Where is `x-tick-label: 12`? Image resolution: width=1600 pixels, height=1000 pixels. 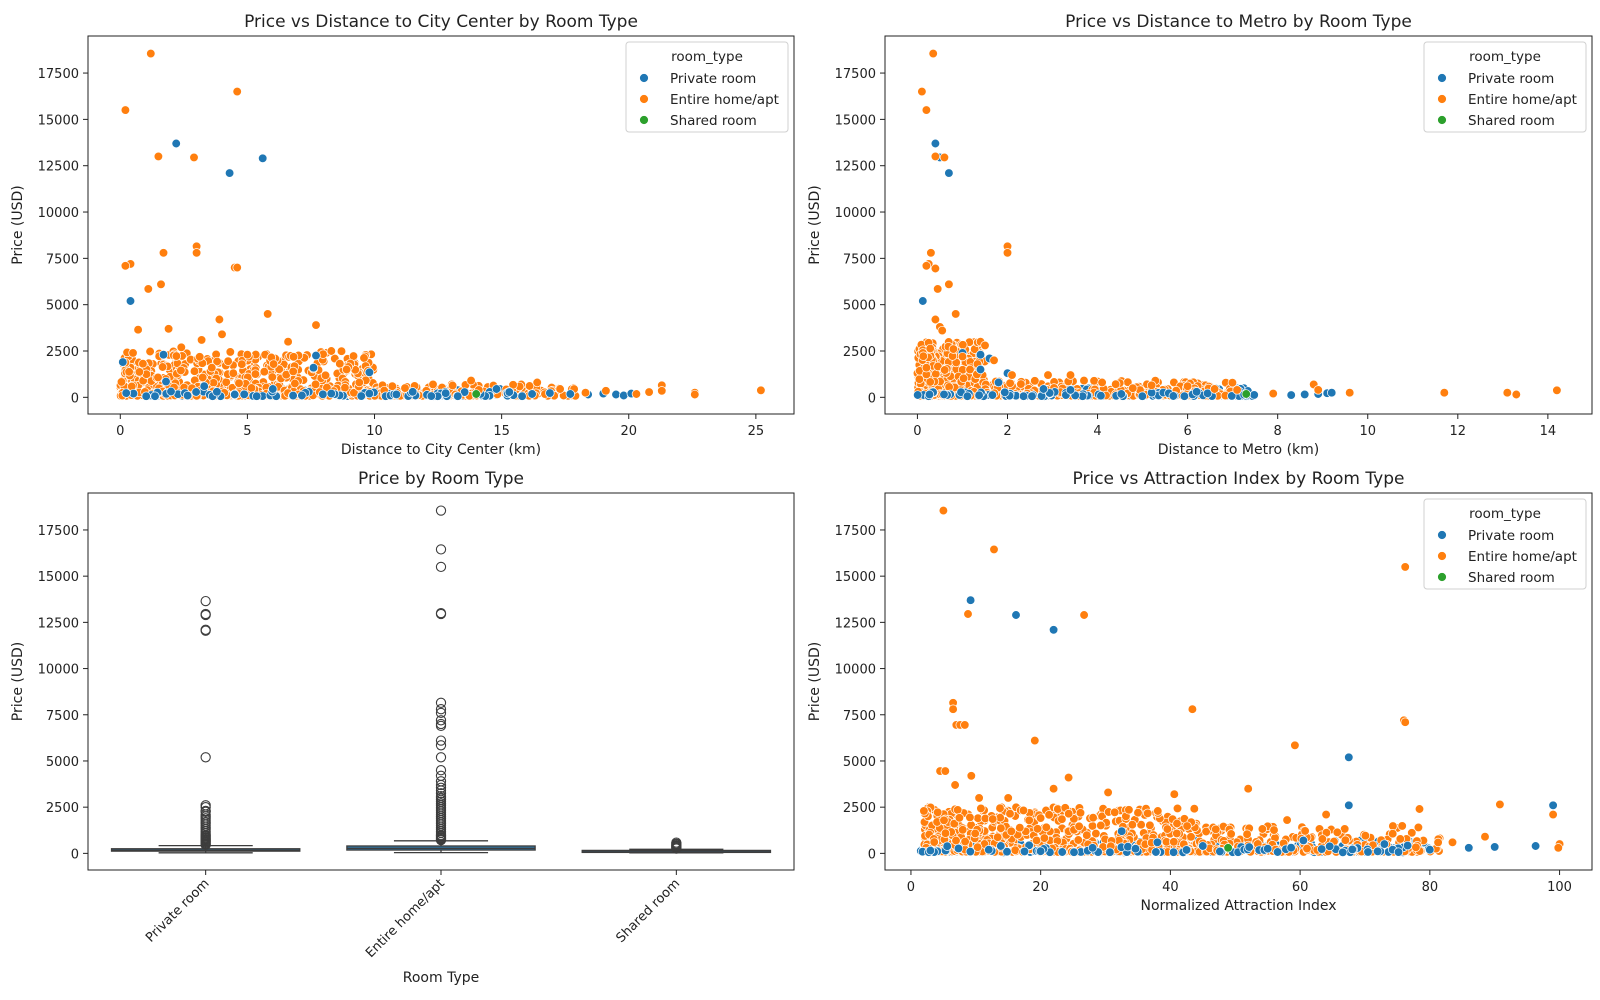 x-tick-label: 12 is located at coordinates (1458, 431).